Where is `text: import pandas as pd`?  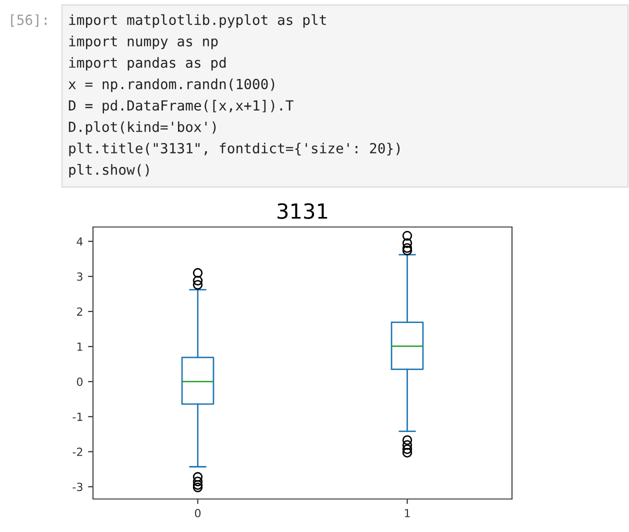 text: import pandas as pd is located at coordinates (147, 64).